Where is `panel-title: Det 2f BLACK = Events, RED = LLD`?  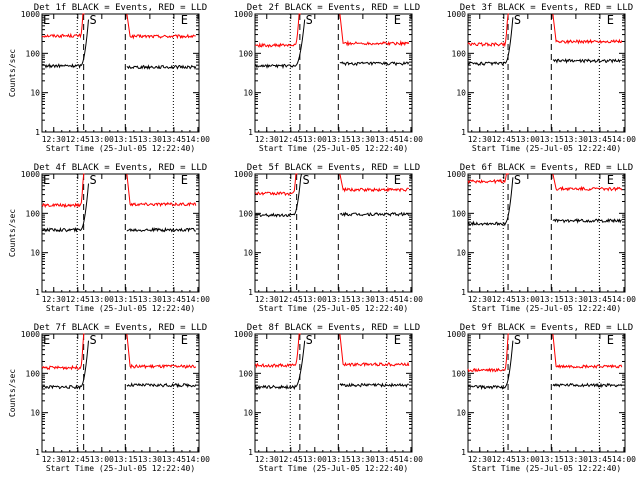
panel-title: Det 2f BLACK = Events, RED = LLD is located at coordinates (333, 8).